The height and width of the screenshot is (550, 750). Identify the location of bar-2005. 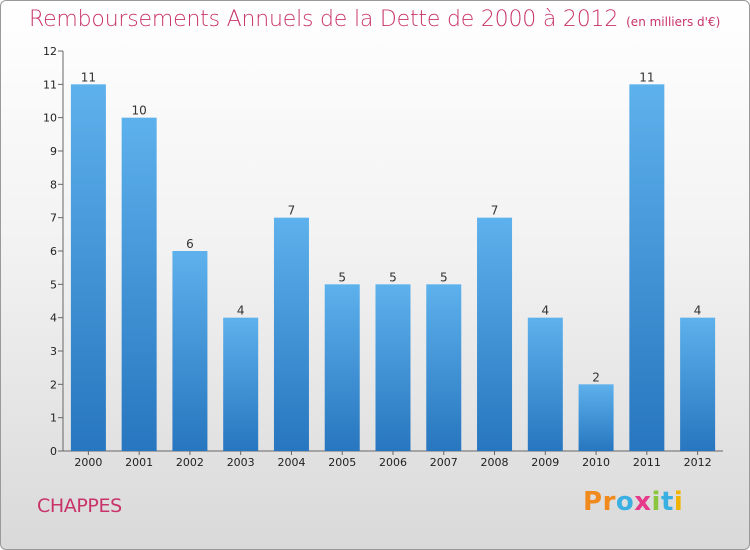
(342, 367).